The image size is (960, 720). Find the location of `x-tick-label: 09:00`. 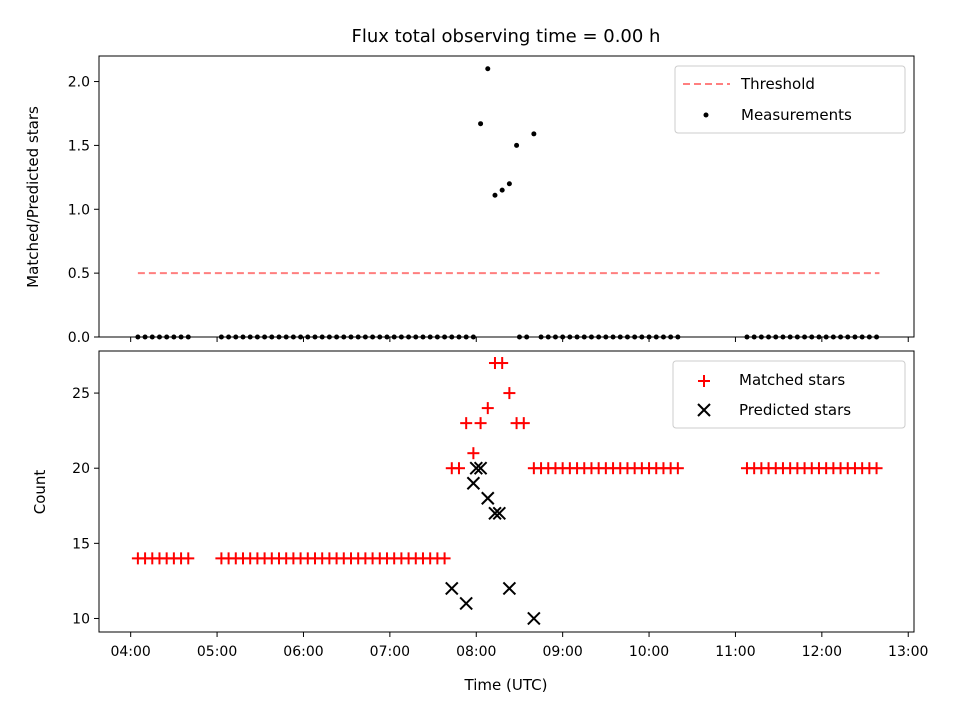

x-tick-label: 09:00 is located at coordinates (562, 652).